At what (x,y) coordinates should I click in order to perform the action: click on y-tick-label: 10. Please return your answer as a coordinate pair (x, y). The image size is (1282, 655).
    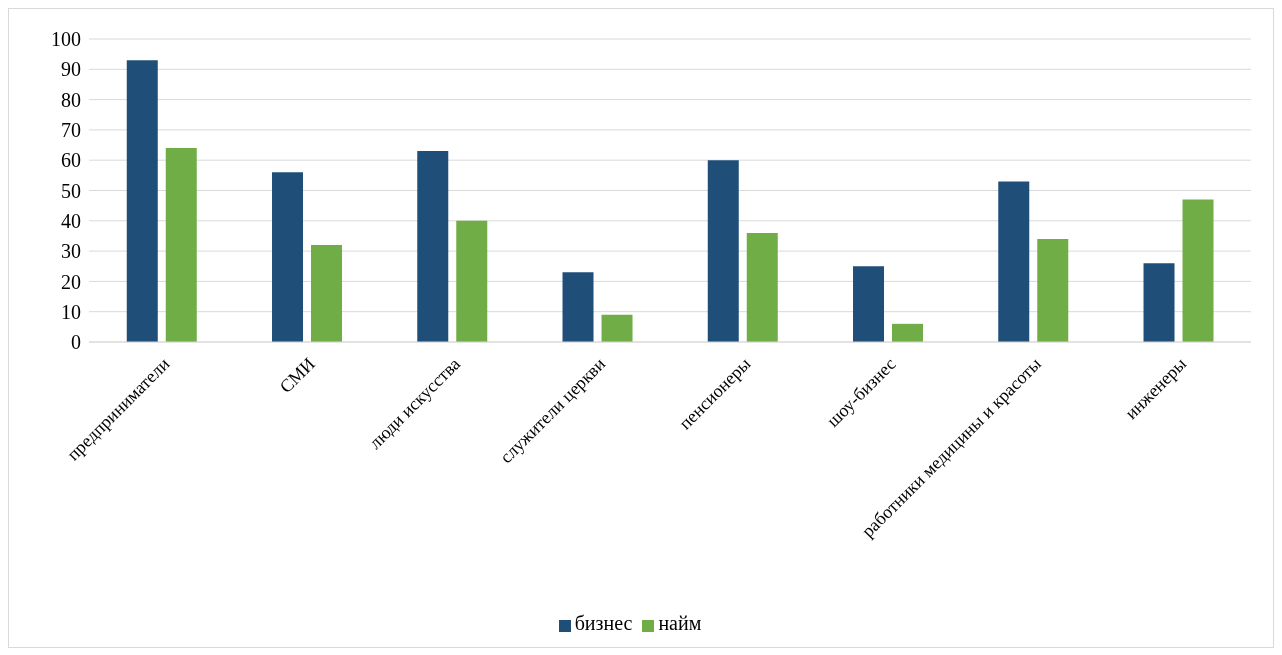
    Looking at the image, I should click on (71, 311).